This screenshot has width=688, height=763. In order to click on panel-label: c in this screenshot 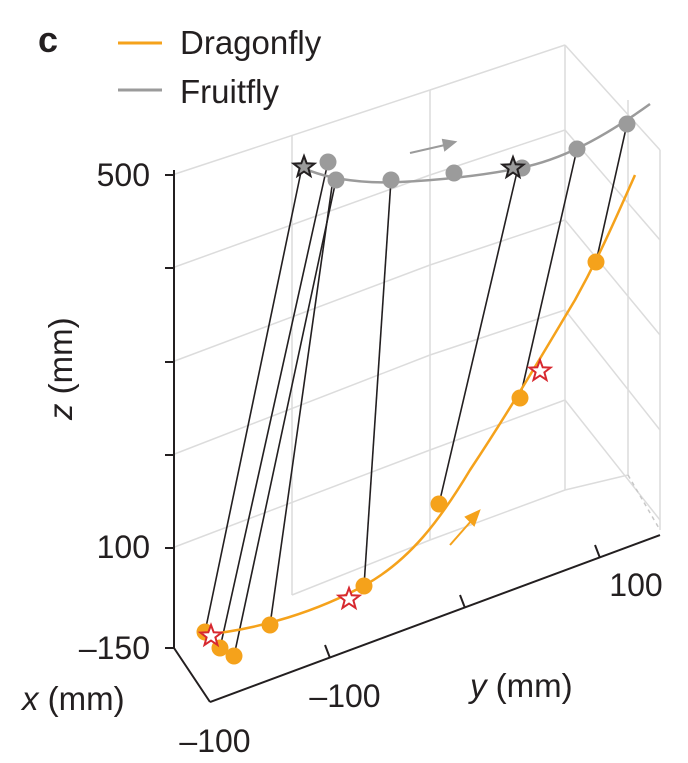, I will do `click(48, 39)`.